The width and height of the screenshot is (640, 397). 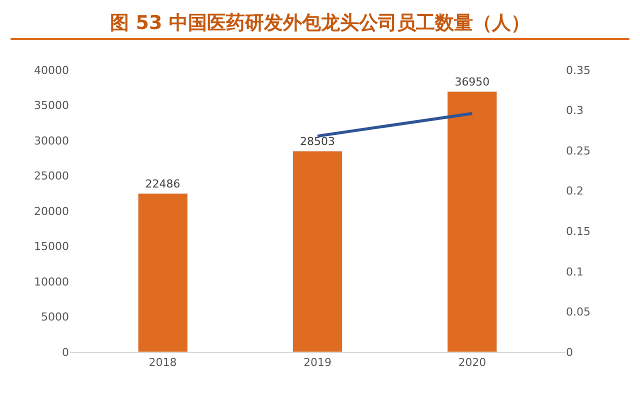 What do you see at coordinates (575, 271) in the screenshot?
I see `y2-tick-label: 0.1` at bounding box center [575, 271].